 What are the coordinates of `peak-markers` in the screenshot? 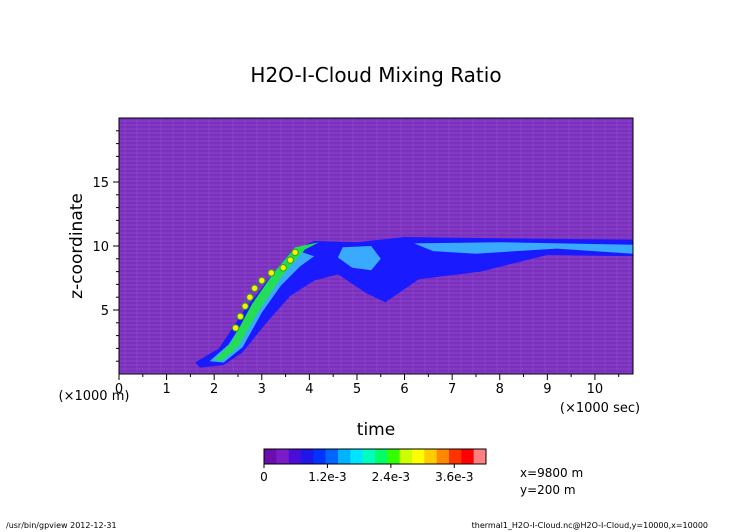 It's located at (265, 290).